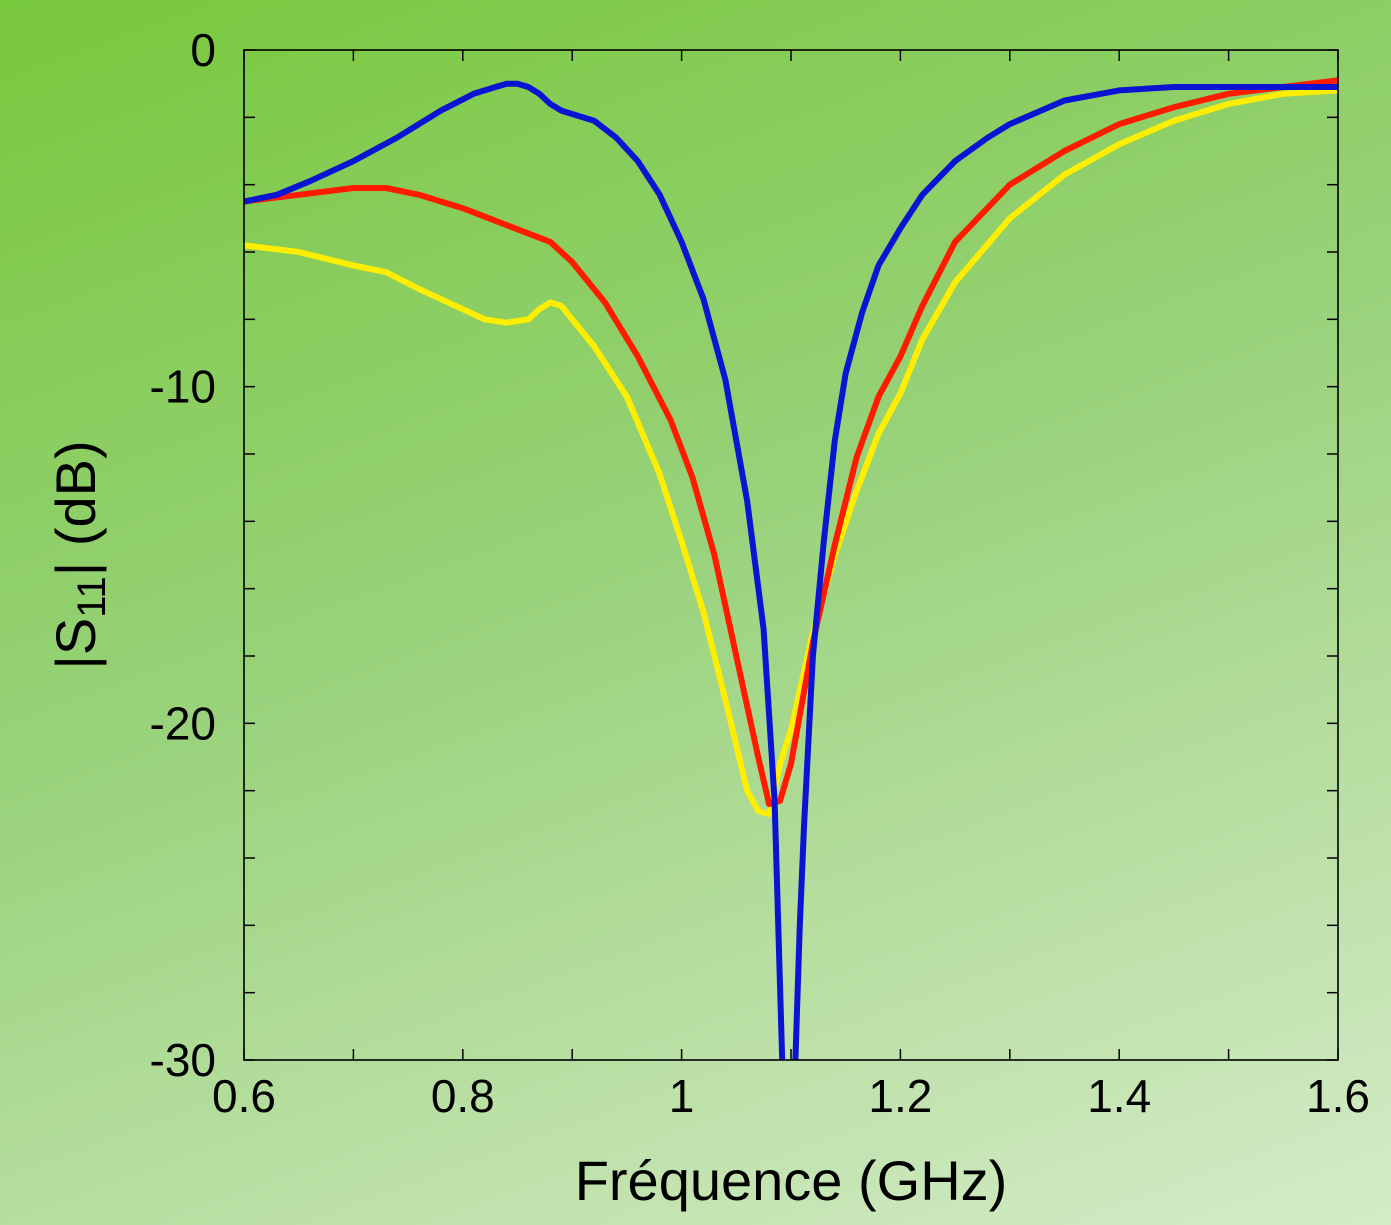  I want to click on y-axis-title: |S11| (dB), so click(79, 554).